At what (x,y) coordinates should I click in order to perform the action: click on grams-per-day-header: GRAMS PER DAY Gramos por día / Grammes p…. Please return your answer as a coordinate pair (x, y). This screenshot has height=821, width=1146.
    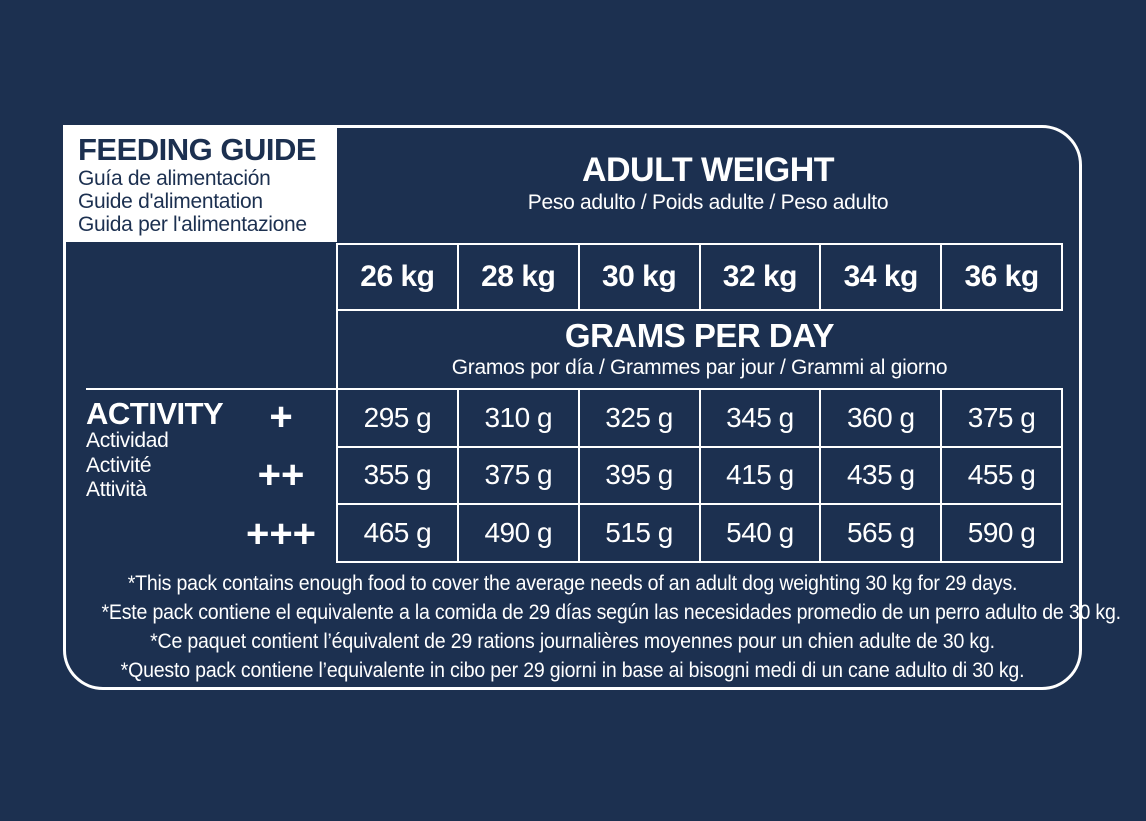
    Looking at the image, I should click on (699, 349).